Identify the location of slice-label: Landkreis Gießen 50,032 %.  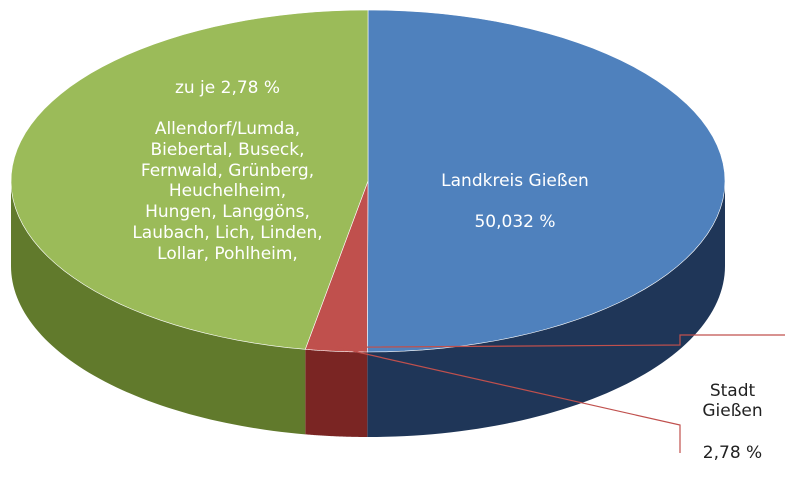
(515, 202).